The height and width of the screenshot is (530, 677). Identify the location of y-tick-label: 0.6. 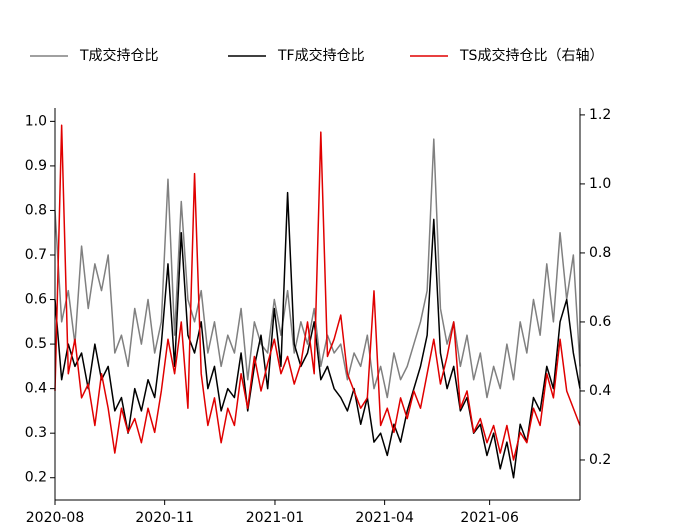
(36, 300).